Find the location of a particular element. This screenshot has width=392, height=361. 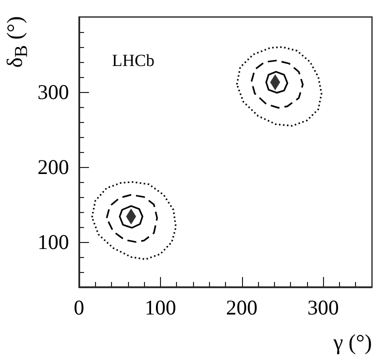

x-tick-label: 200 is located at coordinates (242, 308).